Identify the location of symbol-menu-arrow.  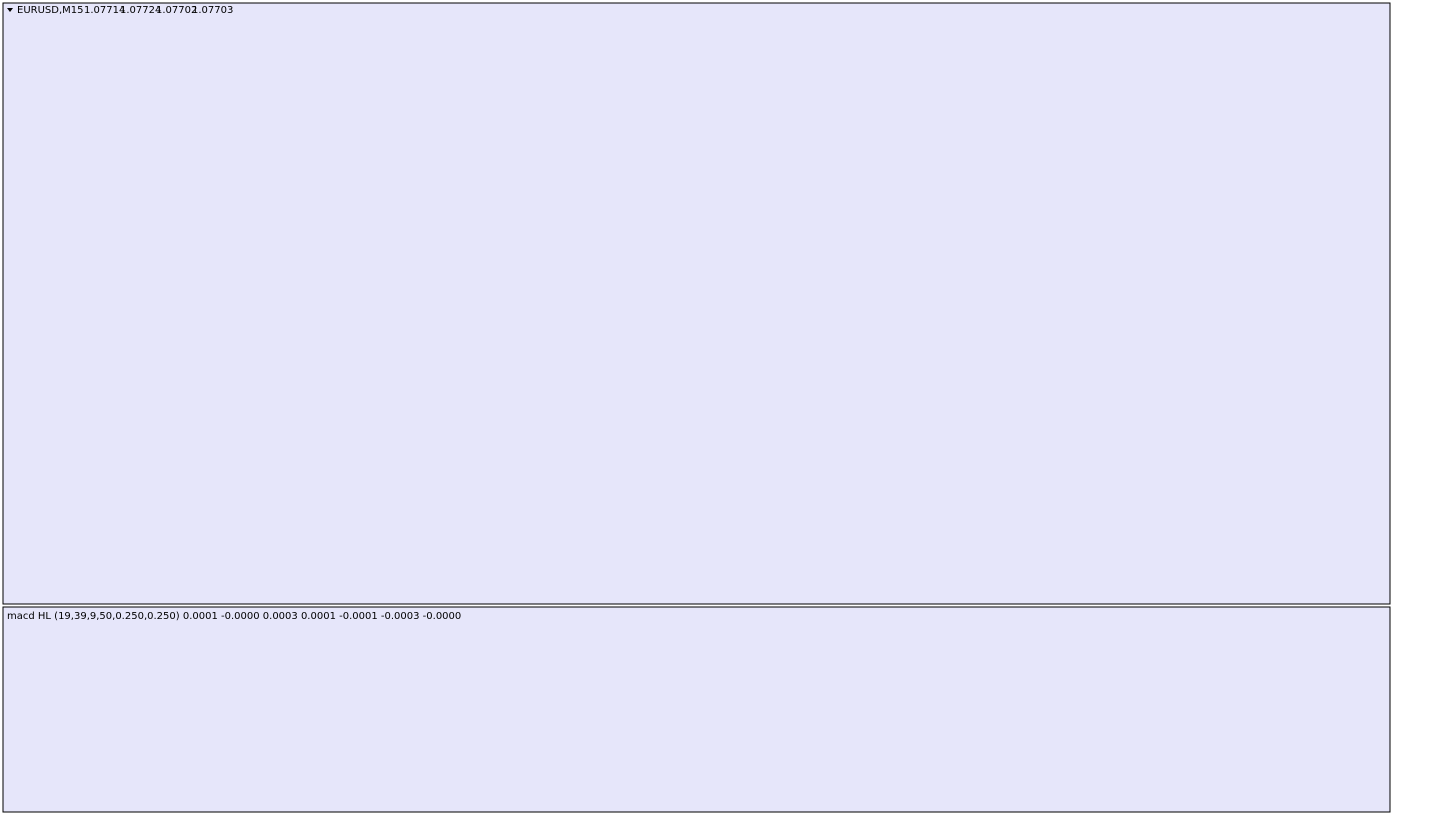
(10, 10).